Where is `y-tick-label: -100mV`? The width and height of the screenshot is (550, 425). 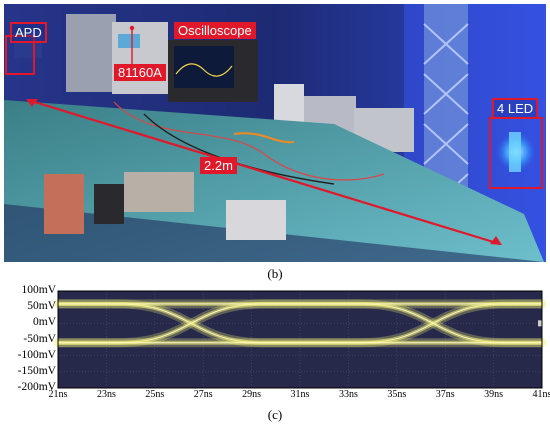
y-tick-label: -100mV is located at coordinates (36, 354).